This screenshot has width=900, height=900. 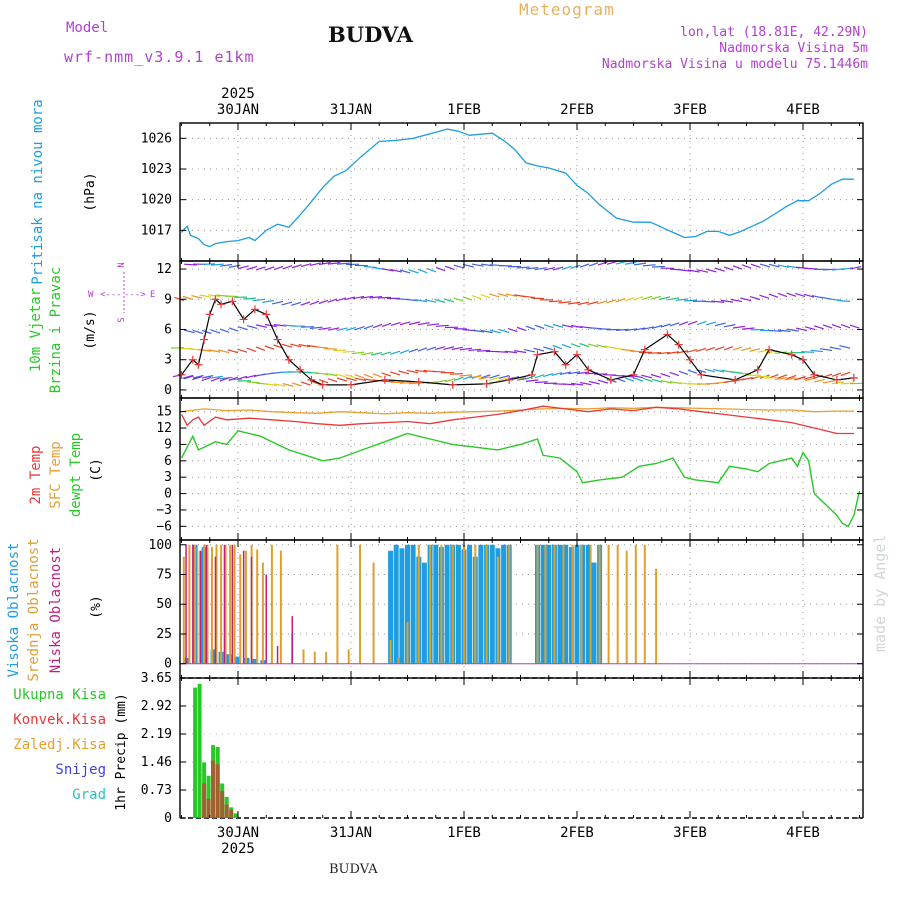 I want to click on wind-markers, so click(x=517, y=342).